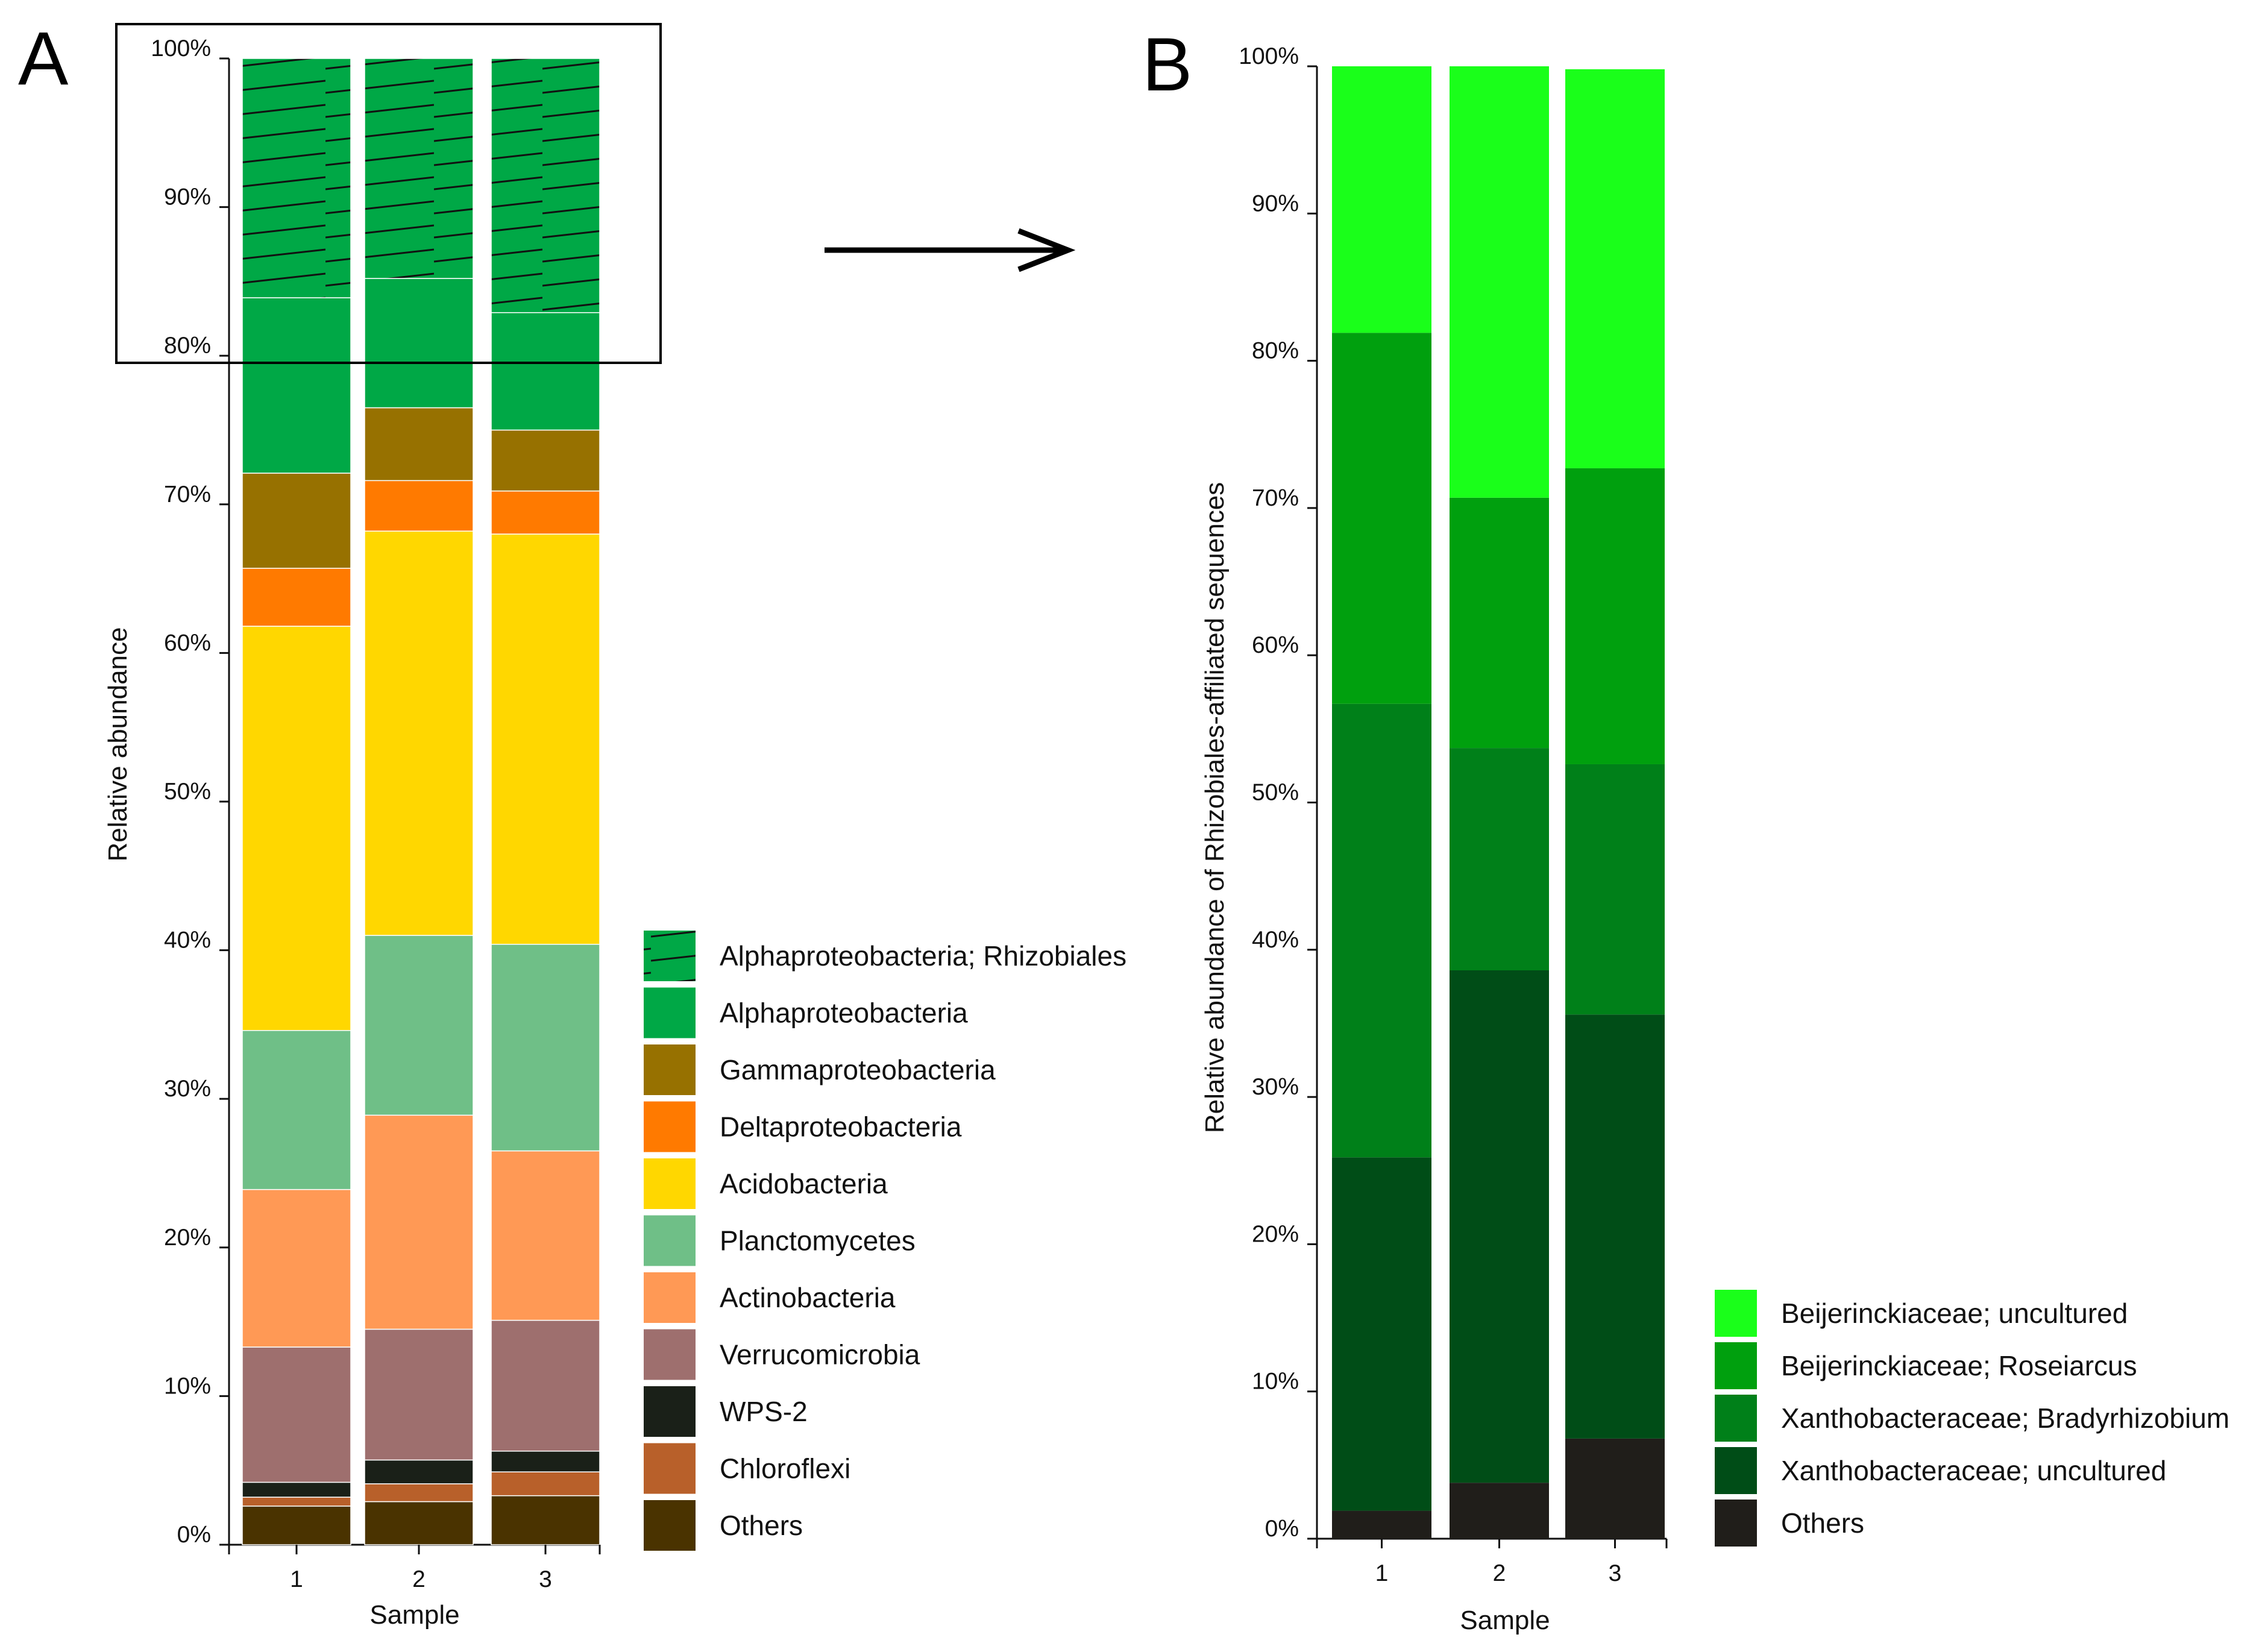  Describe the element at coordinates (808, 1297) in the screenshot. I see `chart-a-legend-label: Actinobacteria` at that location.